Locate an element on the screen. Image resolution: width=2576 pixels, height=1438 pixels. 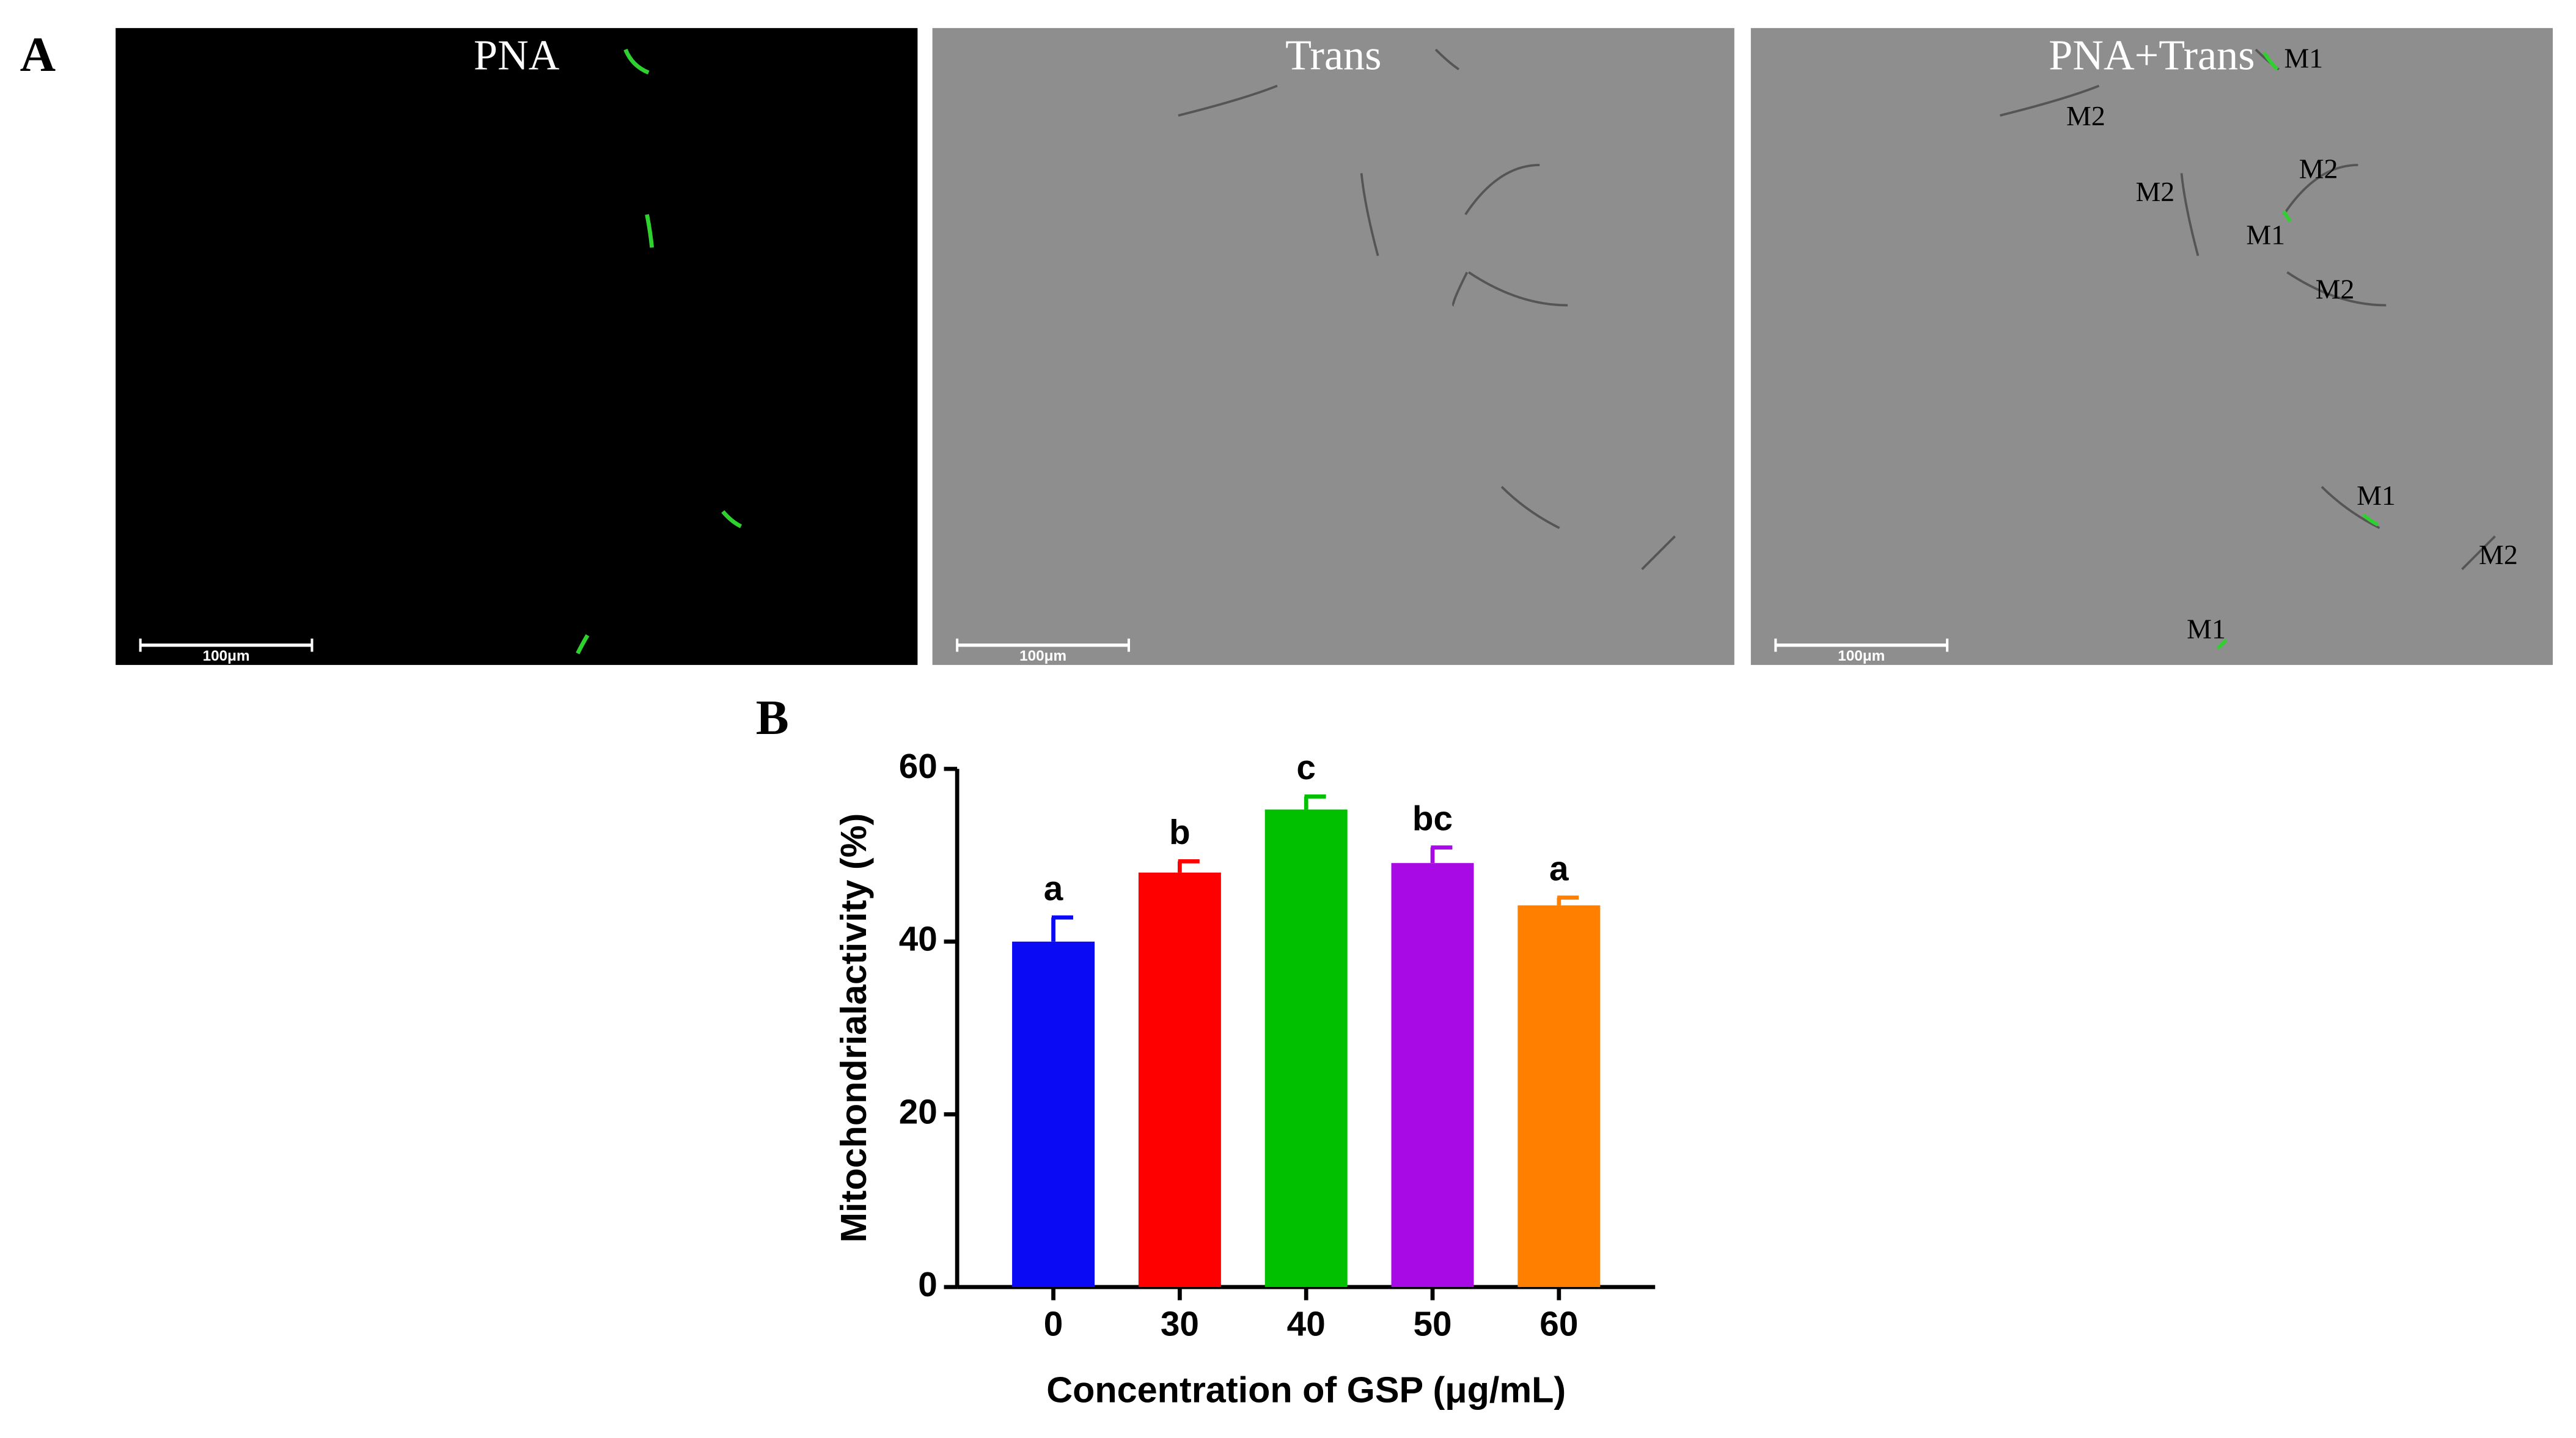
y-axis-label: Mitochondrialactivity (%) is located at coordinates (853, 1028).